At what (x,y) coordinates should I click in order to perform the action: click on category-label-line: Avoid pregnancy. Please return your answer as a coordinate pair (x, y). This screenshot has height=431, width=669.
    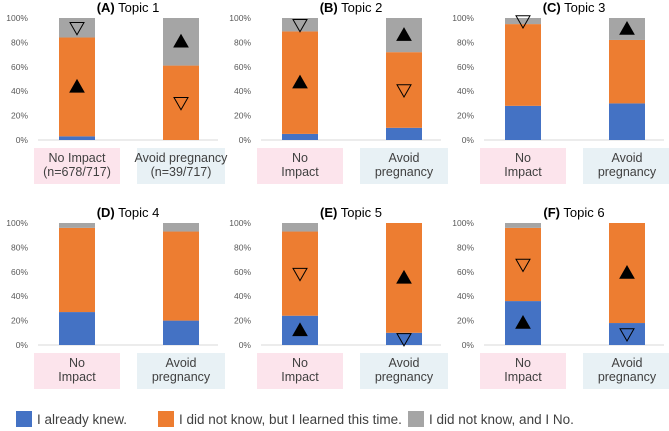
    Looking at the image, I should click on (182, 158).